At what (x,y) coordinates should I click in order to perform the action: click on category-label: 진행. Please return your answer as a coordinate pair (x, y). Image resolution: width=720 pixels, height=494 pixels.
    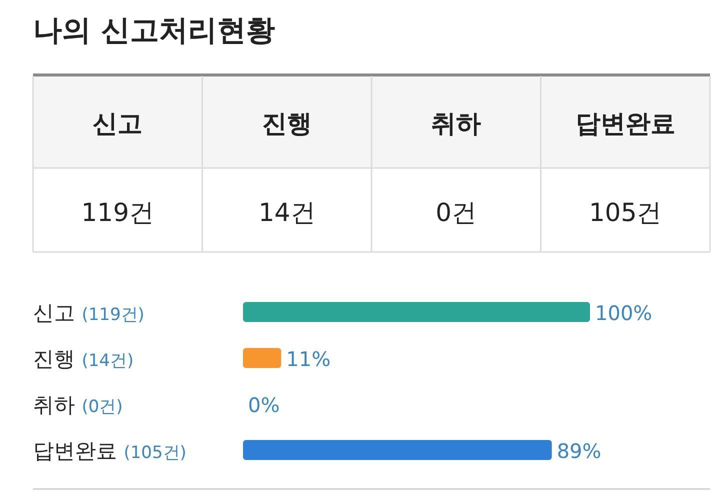
    Looking at the image, I should click on (287, 123).